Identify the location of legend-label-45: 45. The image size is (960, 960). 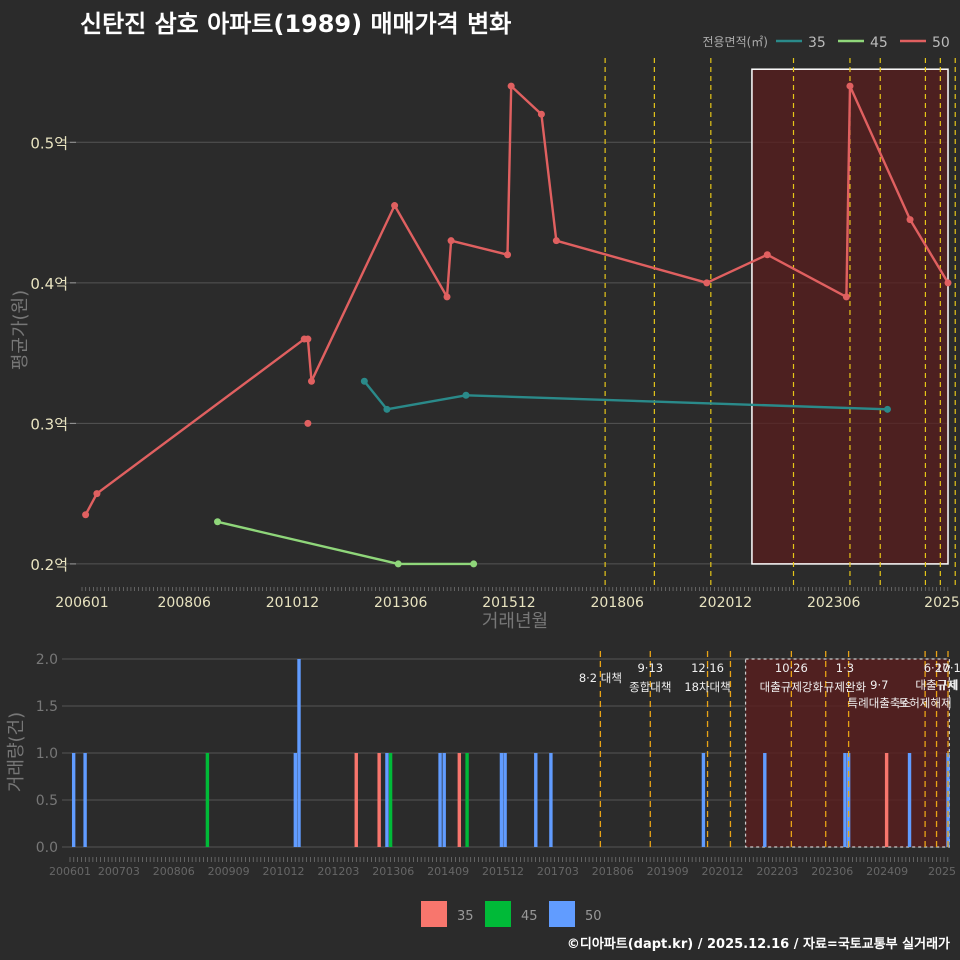
(879, 43).